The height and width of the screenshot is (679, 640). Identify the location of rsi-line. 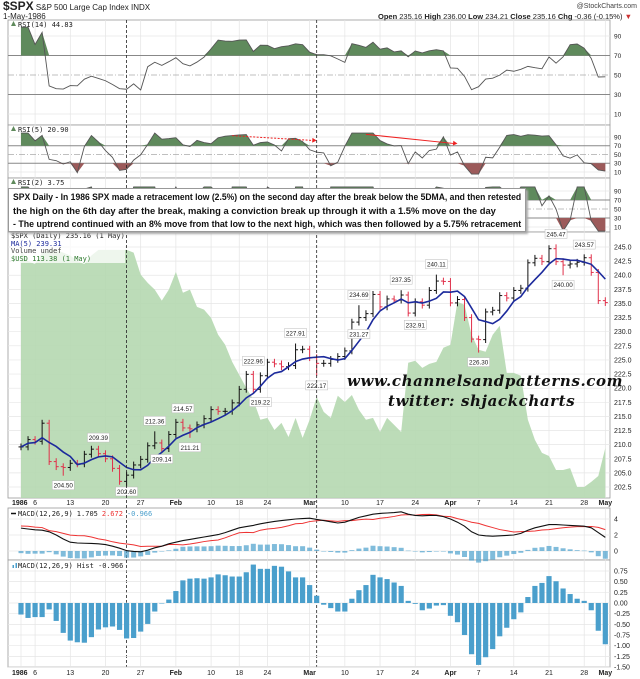
(313, 58).